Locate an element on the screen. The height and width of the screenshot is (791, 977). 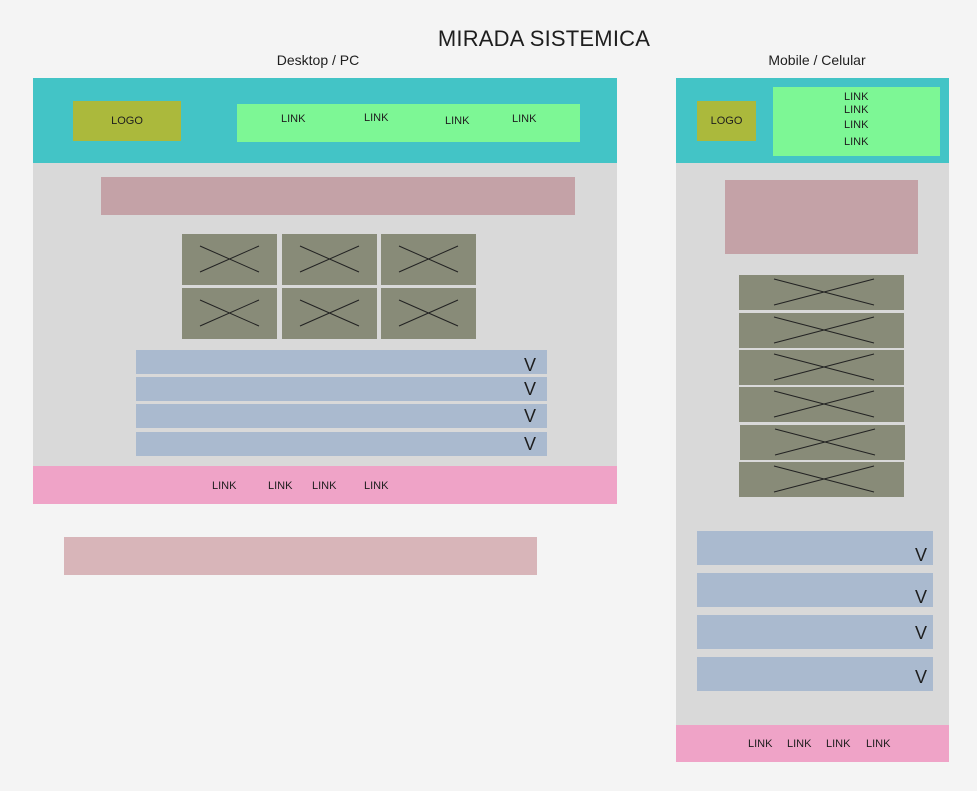
desktop-logo: LOGO is located at coordinates (127, 121).